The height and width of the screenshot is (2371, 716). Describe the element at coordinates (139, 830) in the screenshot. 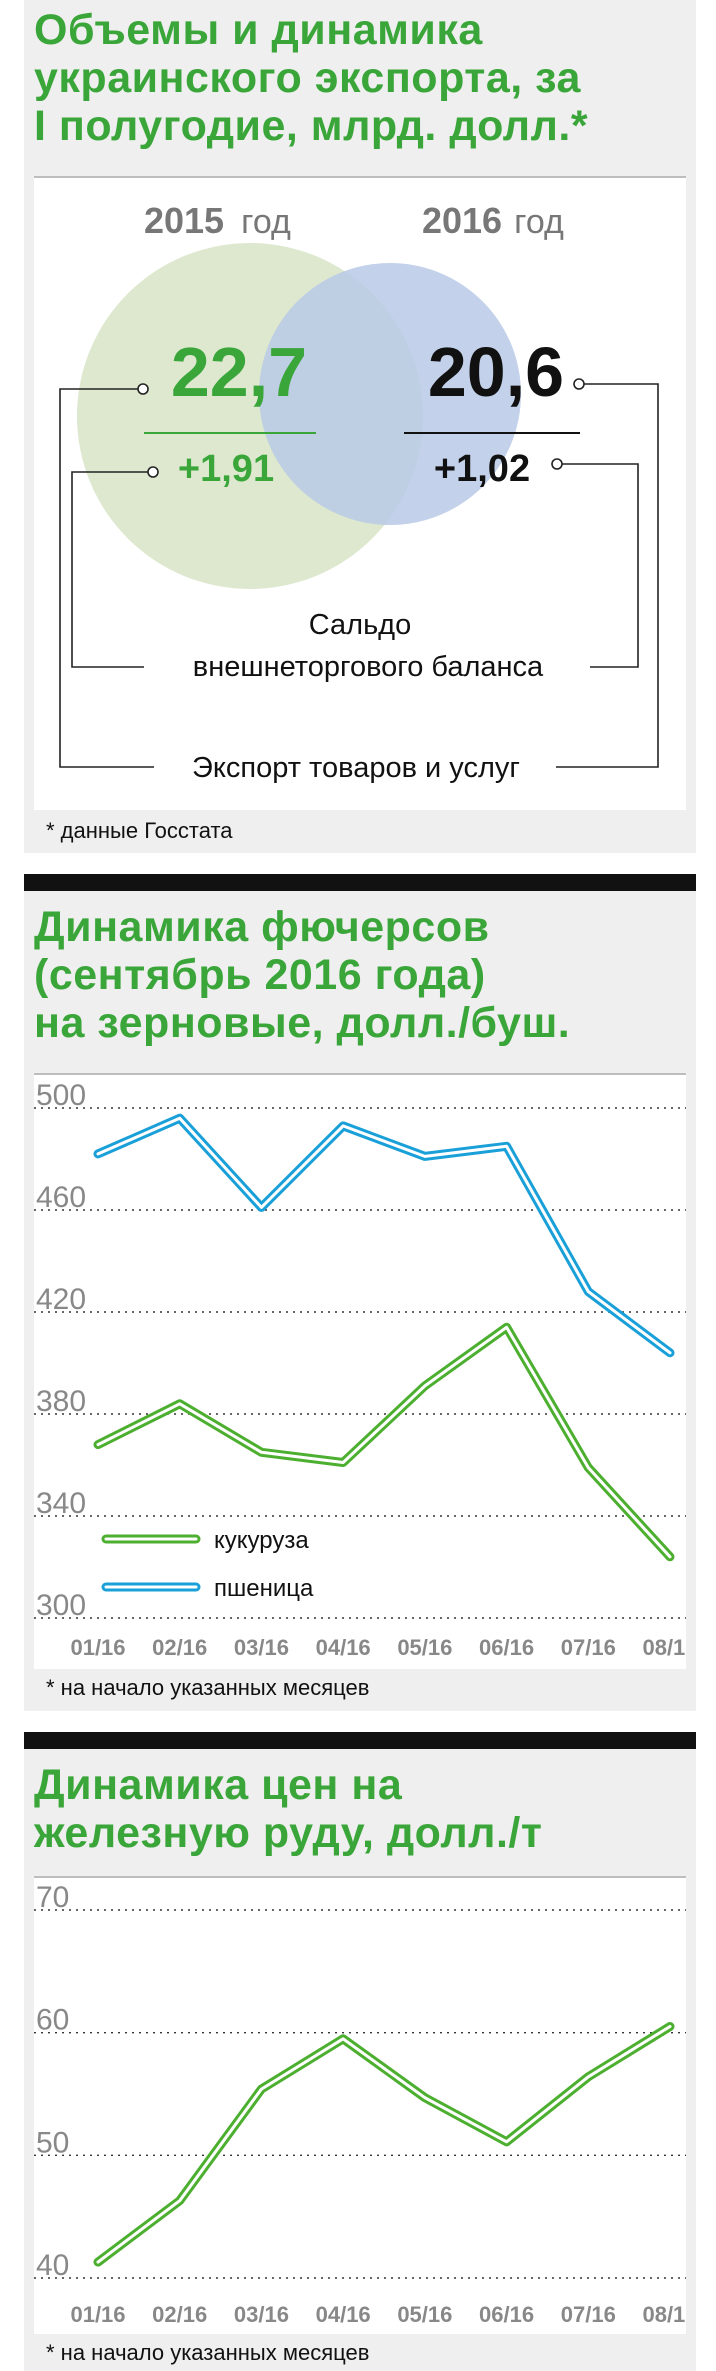

I see `export-footnote: * данные Госстата` at that location.